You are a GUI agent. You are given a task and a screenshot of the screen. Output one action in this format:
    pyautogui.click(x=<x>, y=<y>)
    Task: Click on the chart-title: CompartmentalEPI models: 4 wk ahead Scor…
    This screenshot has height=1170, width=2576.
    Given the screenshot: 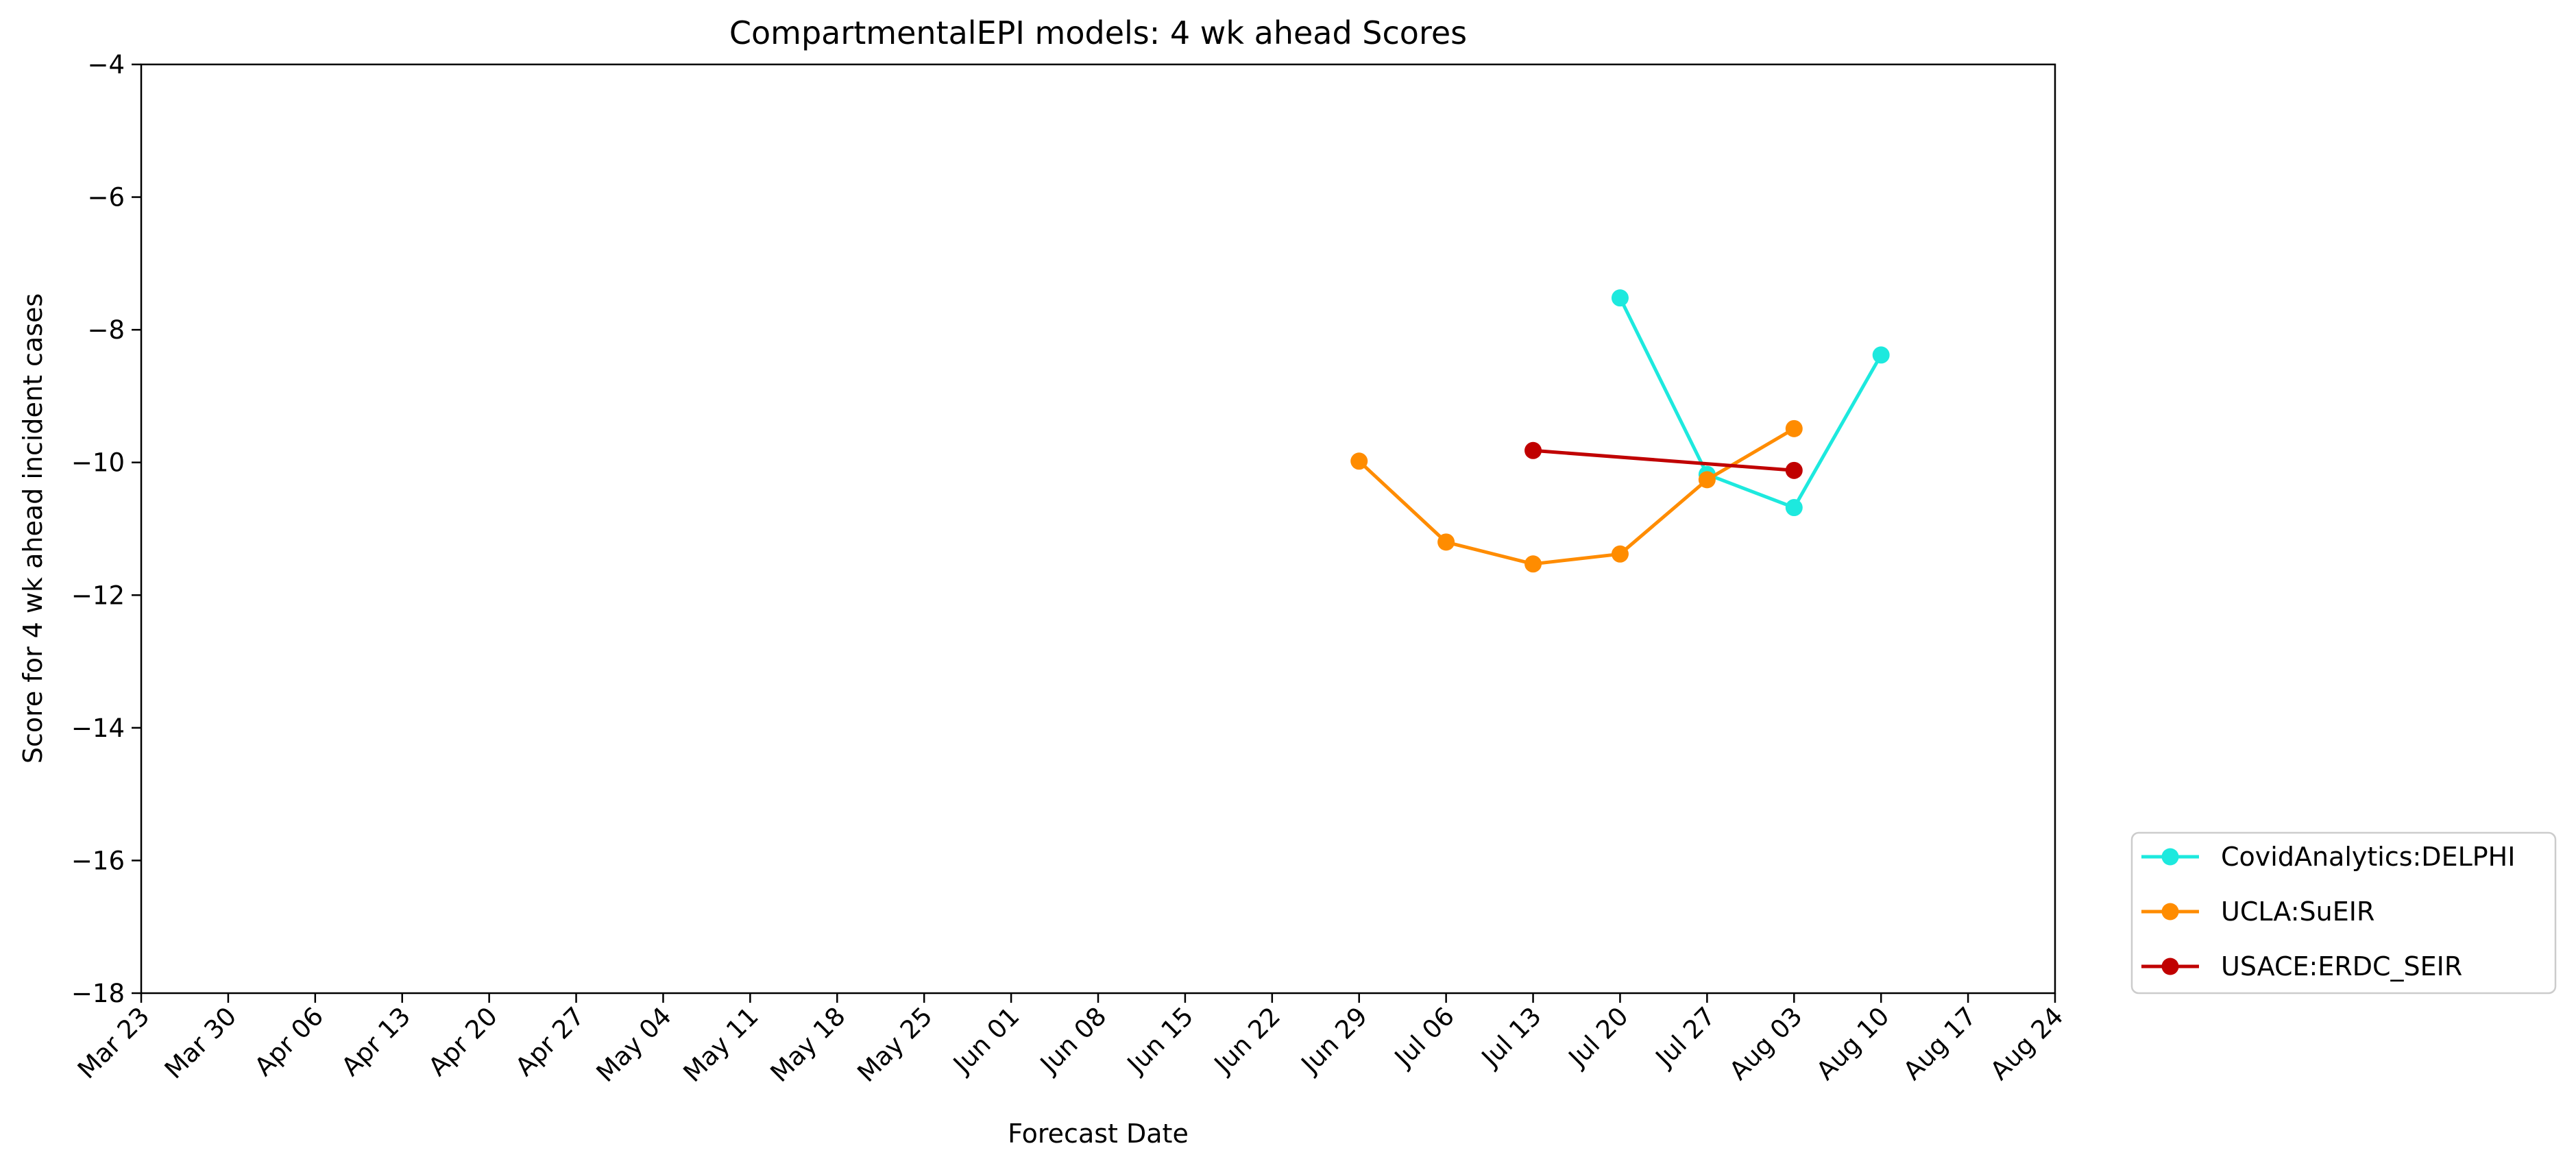 What is the action you would take?
    pyautogui.click(x=1098, y=32)
    